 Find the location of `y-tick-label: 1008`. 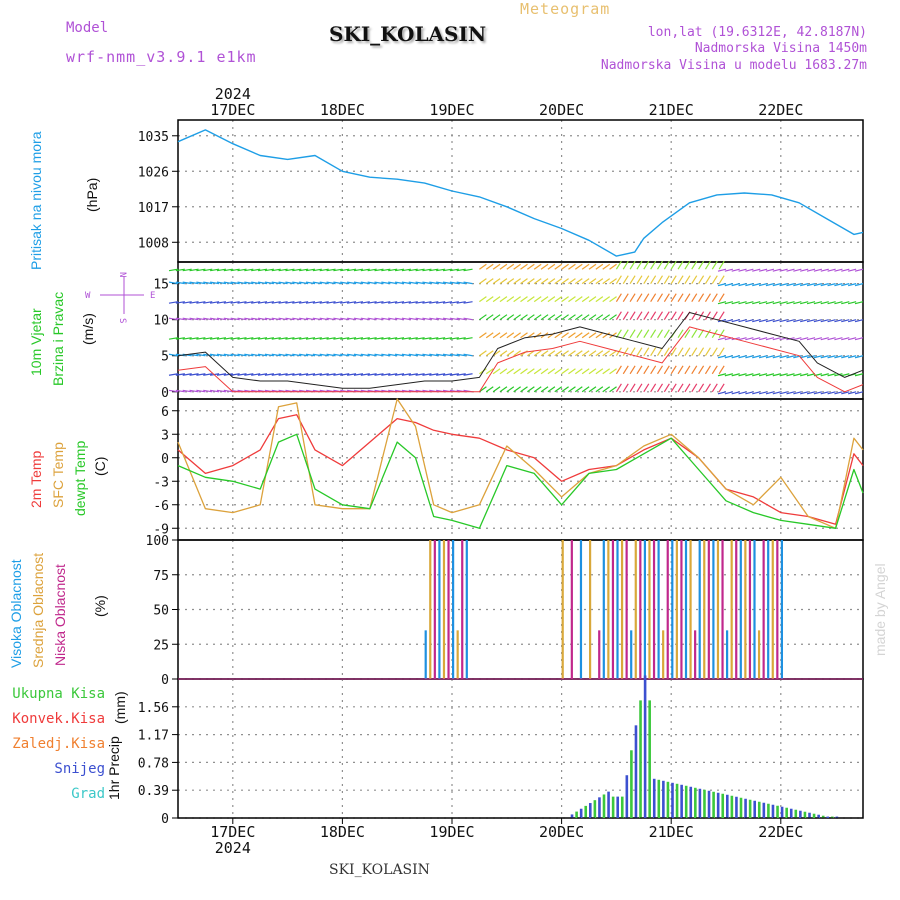

y-tick-label: 1008 is located at coordinates (153, 243).